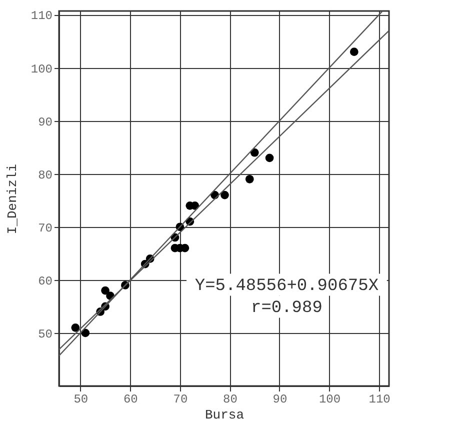 This screenshot has height=437, width=454. I want to click on y-tick-label: 70, so click(45, 228).